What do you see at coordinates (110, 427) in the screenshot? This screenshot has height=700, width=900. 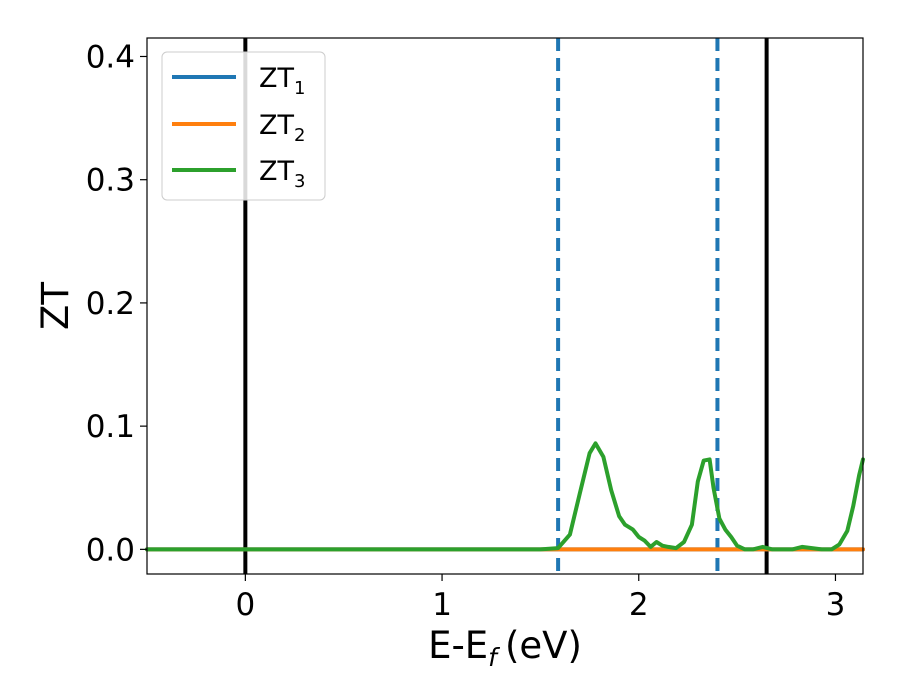 I see `y-tick-label-1: 0.1` at bounding box center [110, 427].